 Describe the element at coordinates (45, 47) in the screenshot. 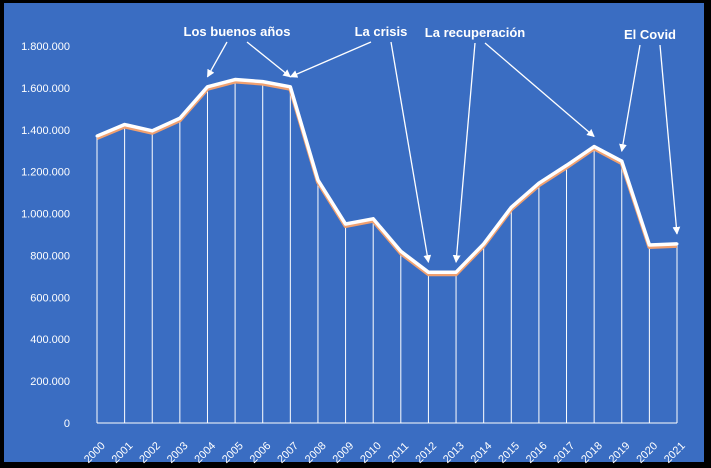

I see `y-tick-label: 1.800.000` at that location.